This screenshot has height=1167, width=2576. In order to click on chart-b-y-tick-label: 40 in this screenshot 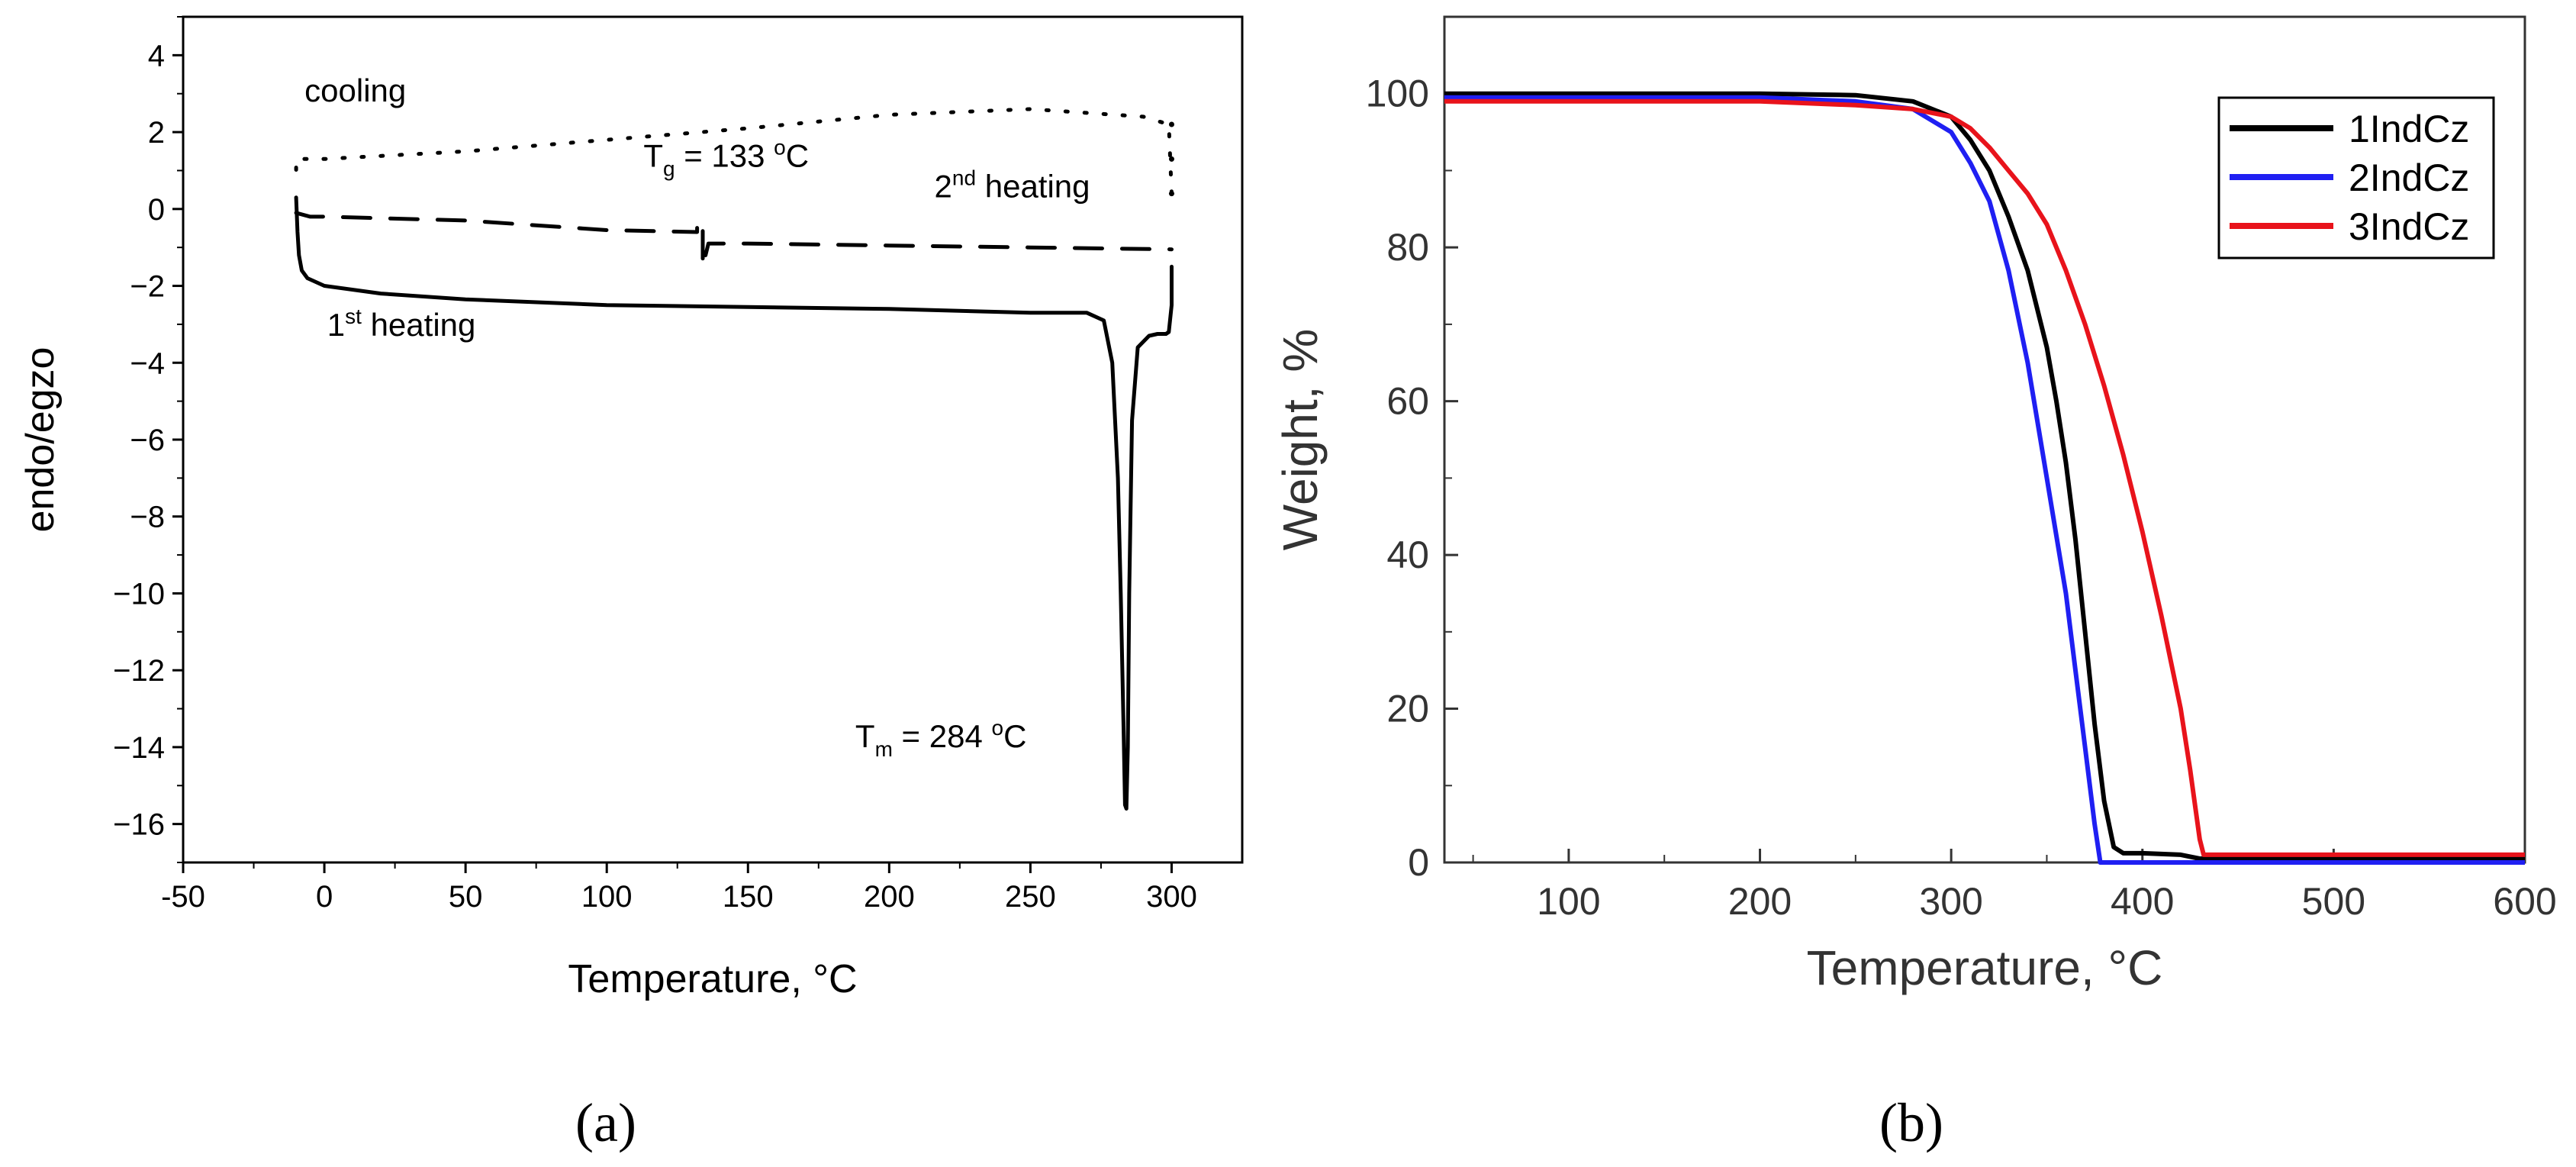, I will do `click(1407, 555)`.